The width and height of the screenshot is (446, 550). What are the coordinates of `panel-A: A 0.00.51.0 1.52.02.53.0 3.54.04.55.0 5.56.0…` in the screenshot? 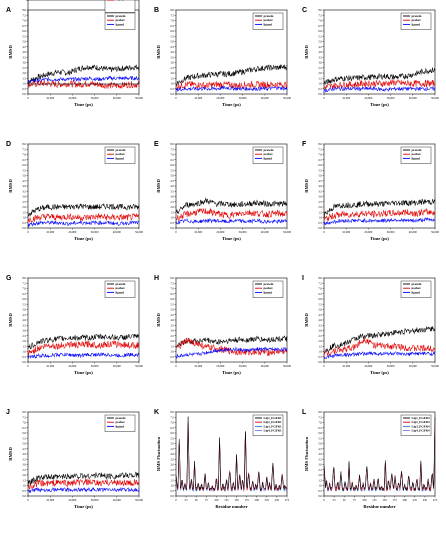 It's located at (75, 57).